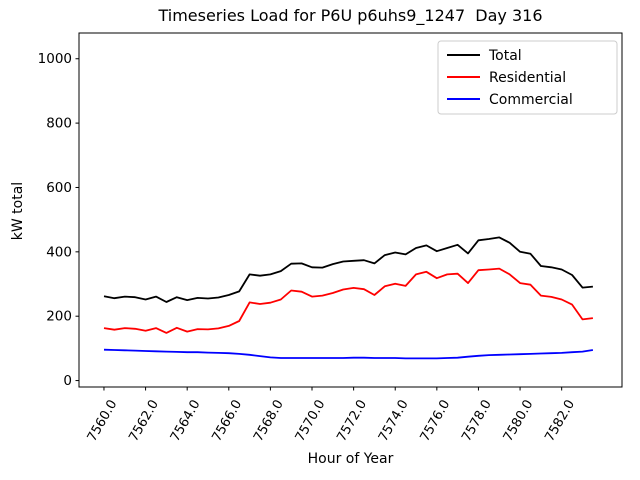 The image size is (640, 480). What do you see at coordinates (350, 459) in the screenshot?
I see `x-axis-label: Hour of Year` at bounding box center [350, 459].